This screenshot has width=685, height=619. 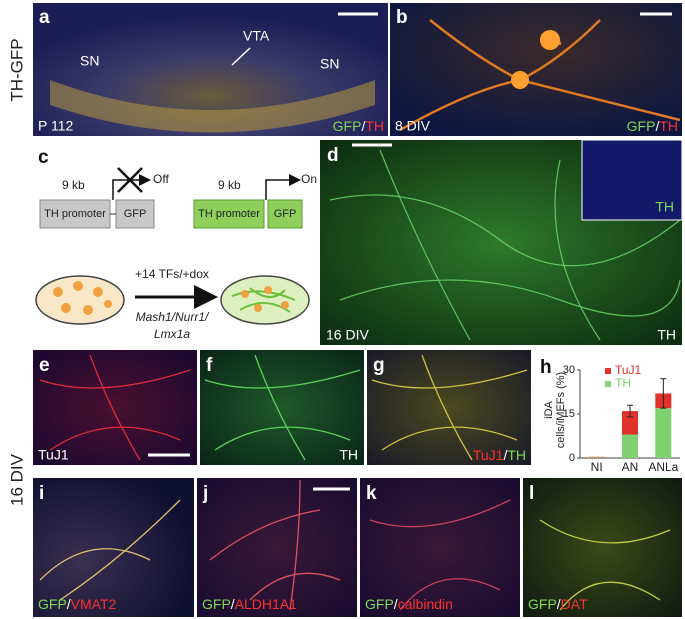 I want to click on x-tick-label: ANLa, so click(x=663, y=467).